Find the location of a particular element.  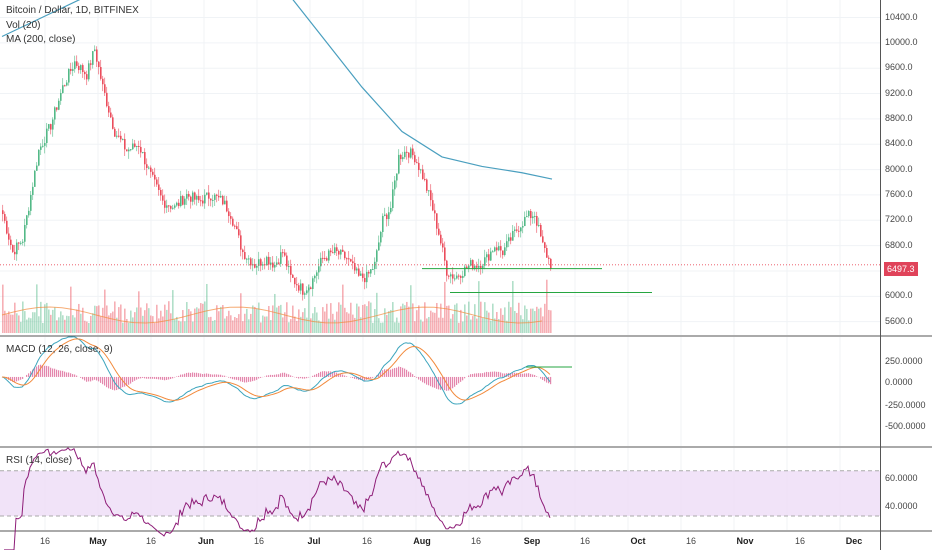

volume-label: Vol (20) is located at coordinates (23, 25).